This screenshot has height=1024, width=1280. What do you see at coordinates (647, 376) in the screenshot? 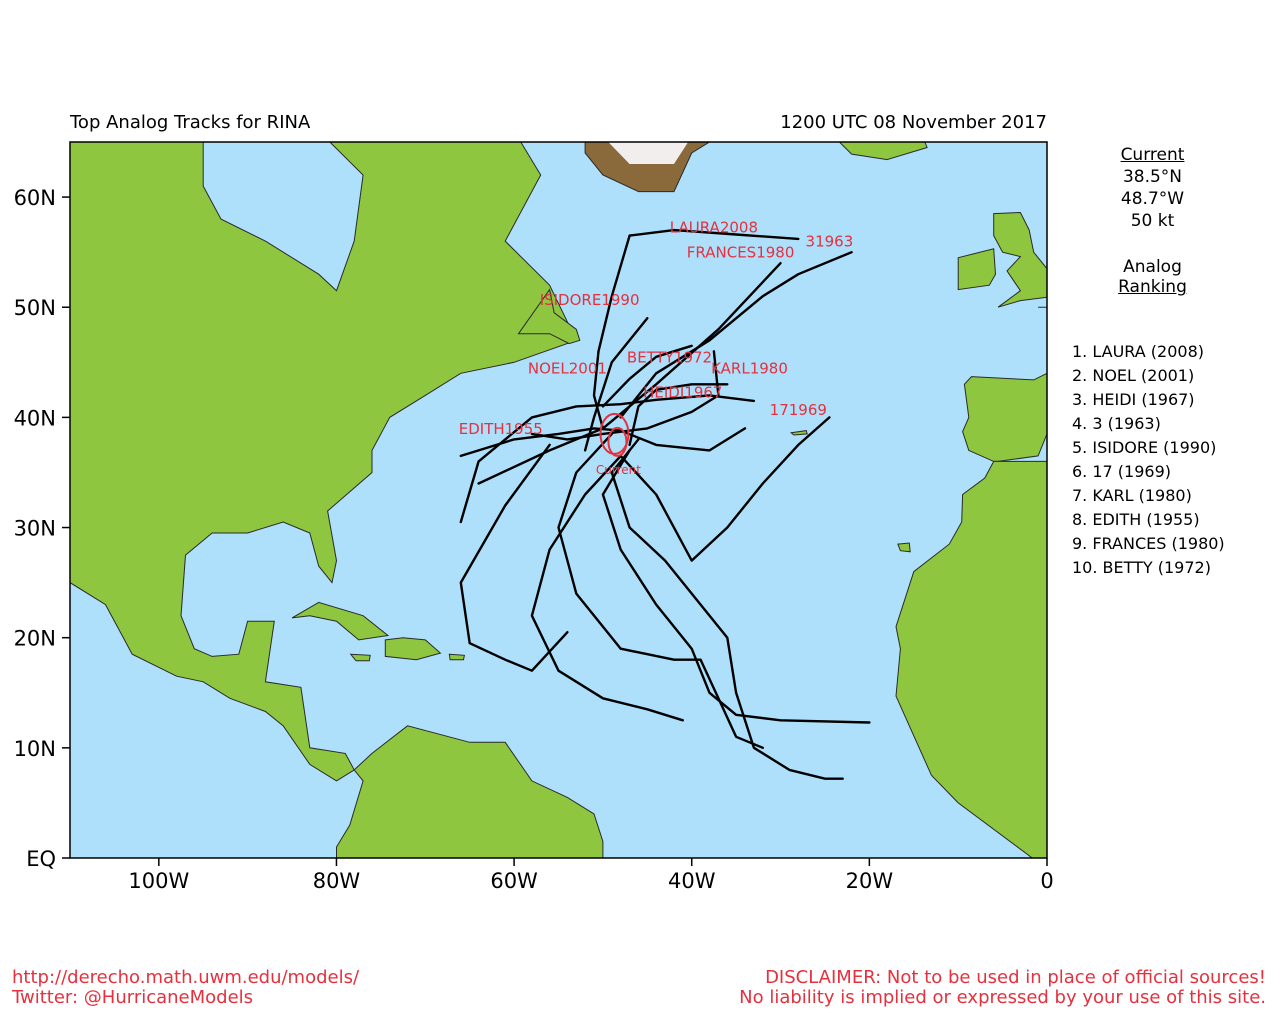
I see `track-betty1972` at bounding box center [647, 376].